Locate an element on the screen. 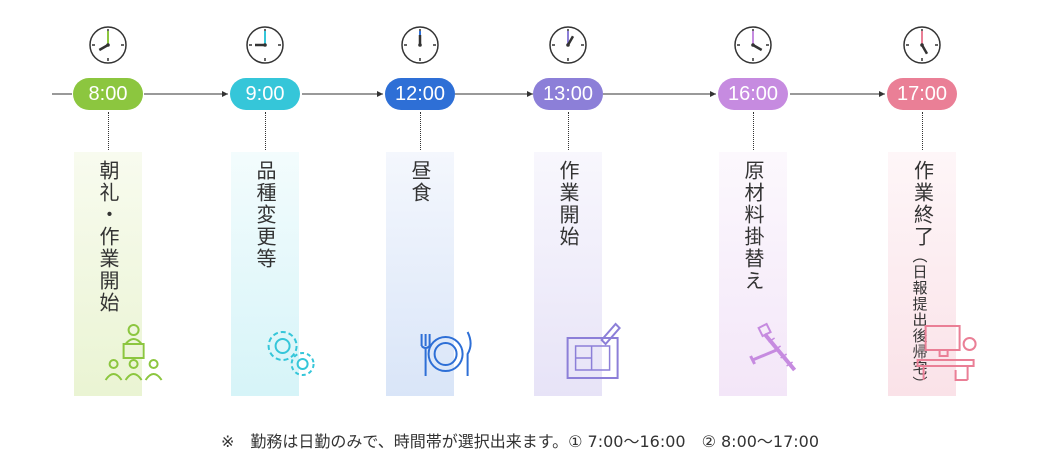 The height and width of the screenshot is (465, 1040). schedule-step: 16:00 原材料掛替え is located at coordinates (753, 200).